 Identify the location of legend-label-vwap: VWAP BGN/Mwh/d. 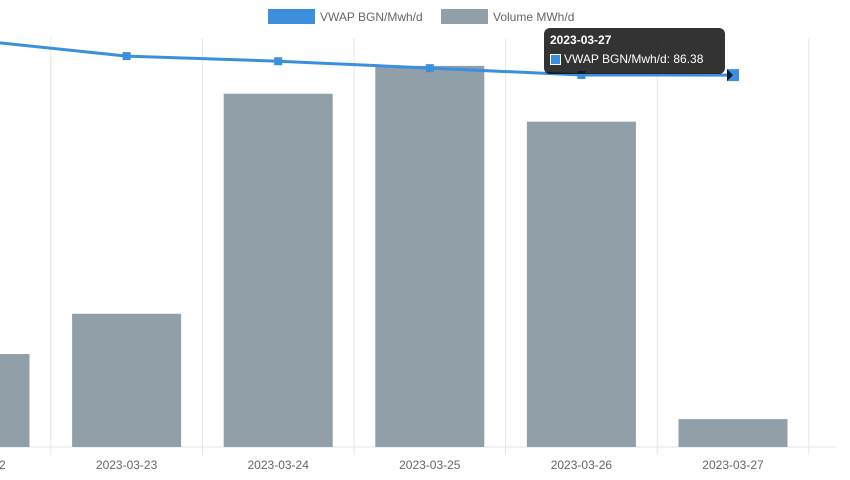
(371, 17).